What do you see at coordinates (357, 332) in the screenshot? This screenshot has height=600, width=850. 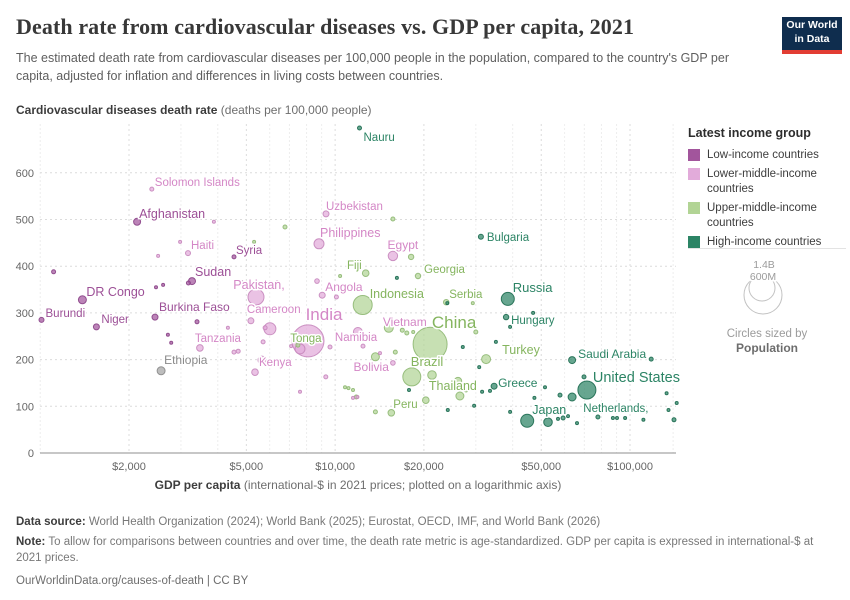 I see `data-point-Vietnam` at bounding box center [357, 332].